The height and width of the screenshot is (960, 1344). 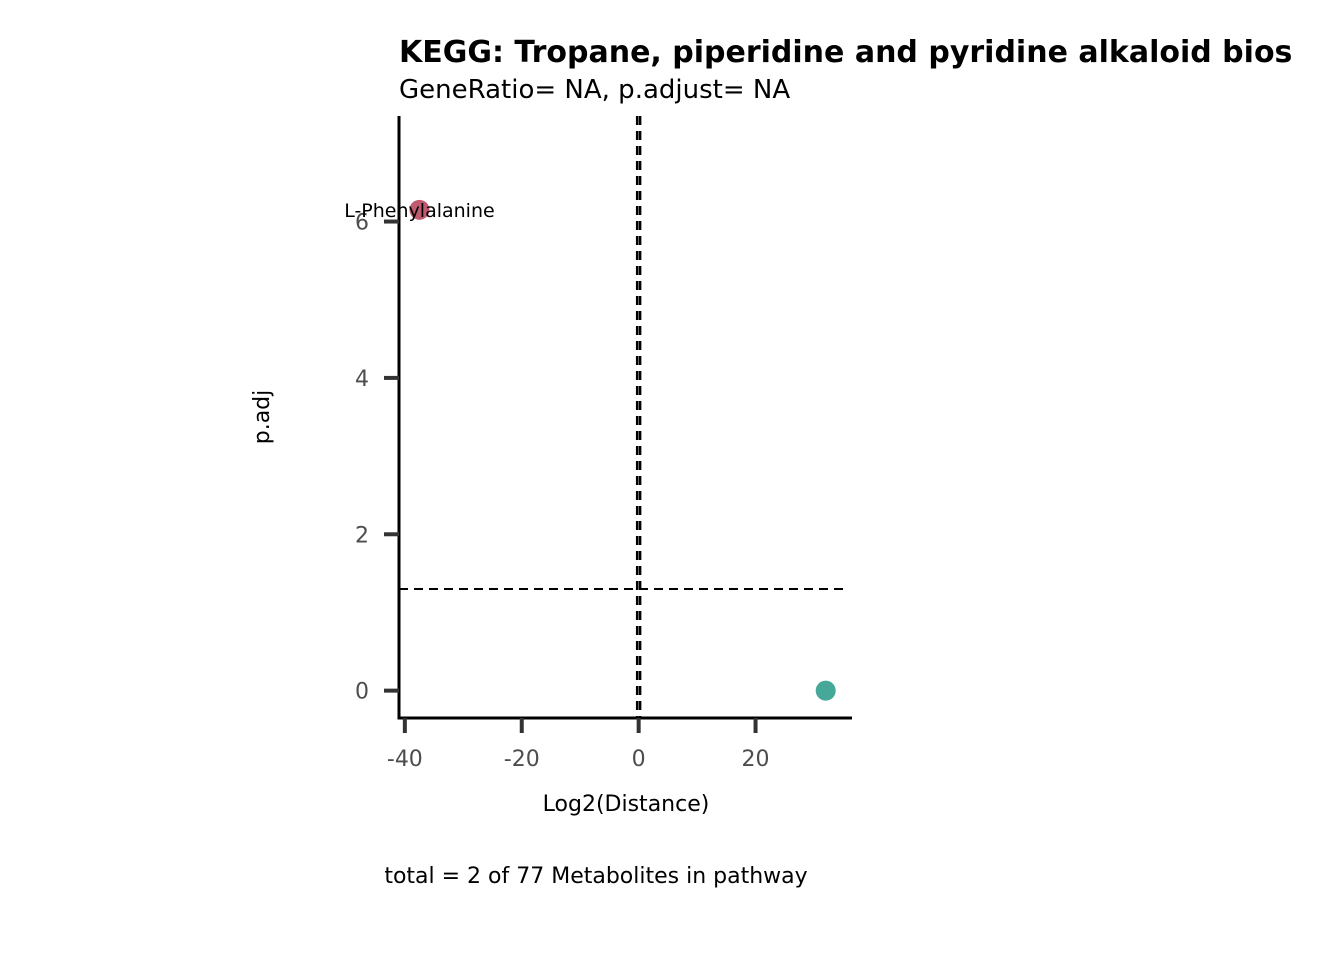 What do you see at coordinates (595, 876) in the screenshot?
I see `chart-caption: total = 2 of 77 Metabolites in pathway` at bounding box center [595, 876].